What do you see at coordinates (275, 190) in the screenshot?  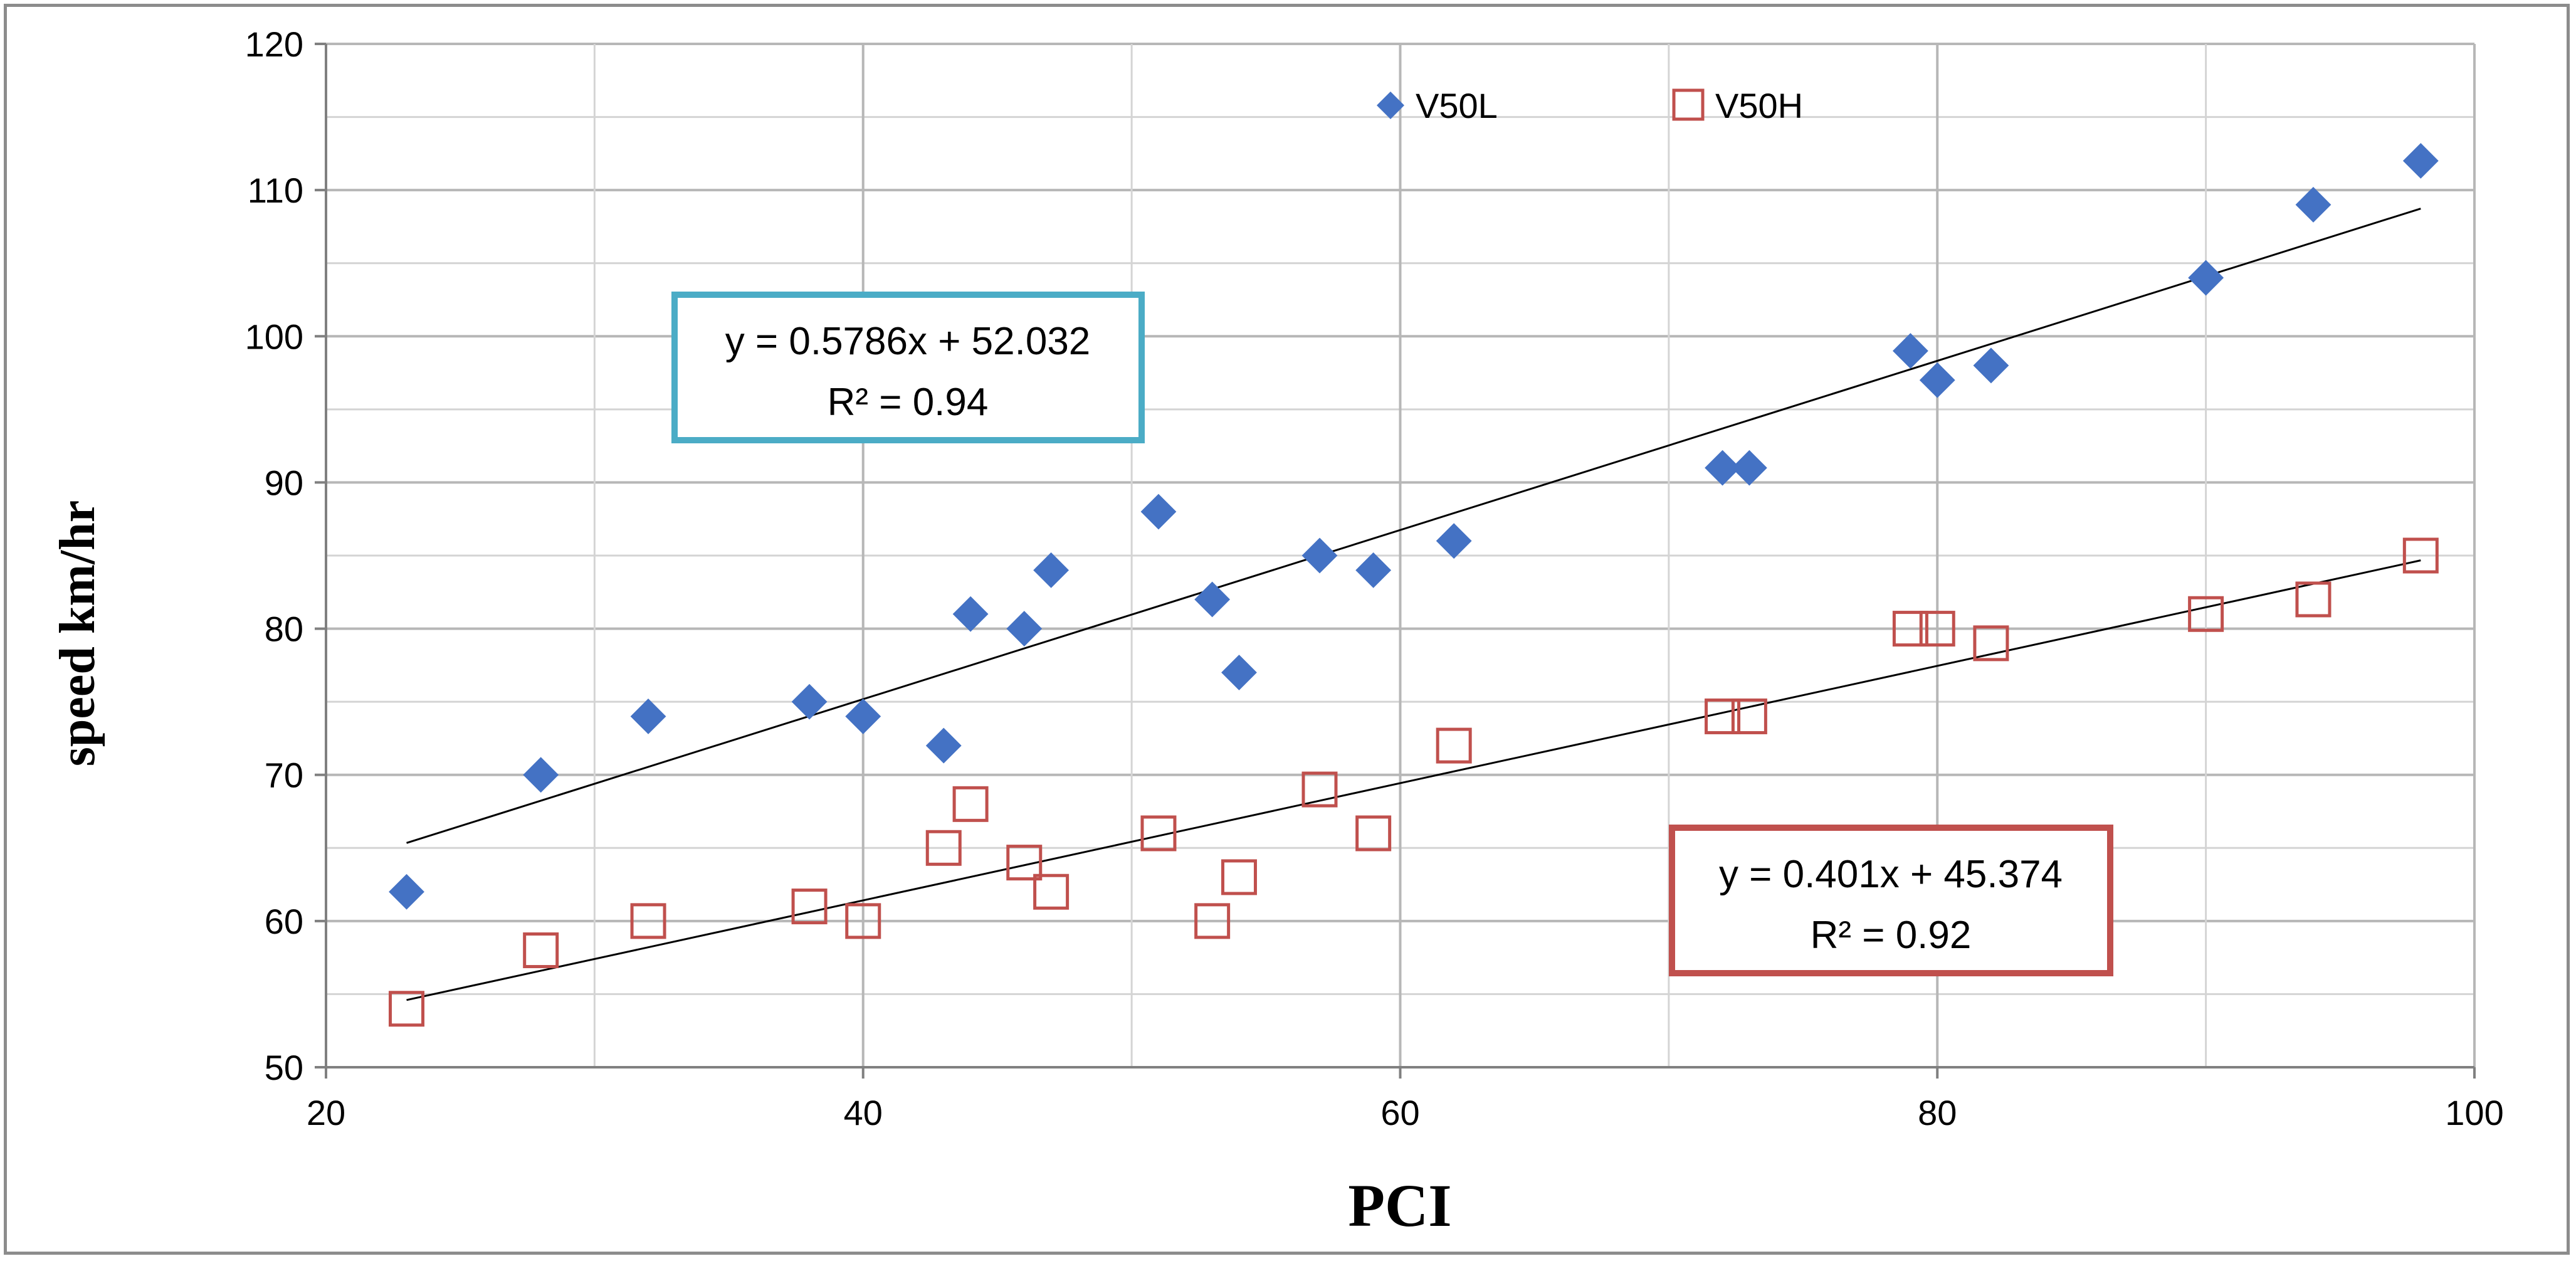 I see `y-tick-label: 110` at bounding box center [275, 190].